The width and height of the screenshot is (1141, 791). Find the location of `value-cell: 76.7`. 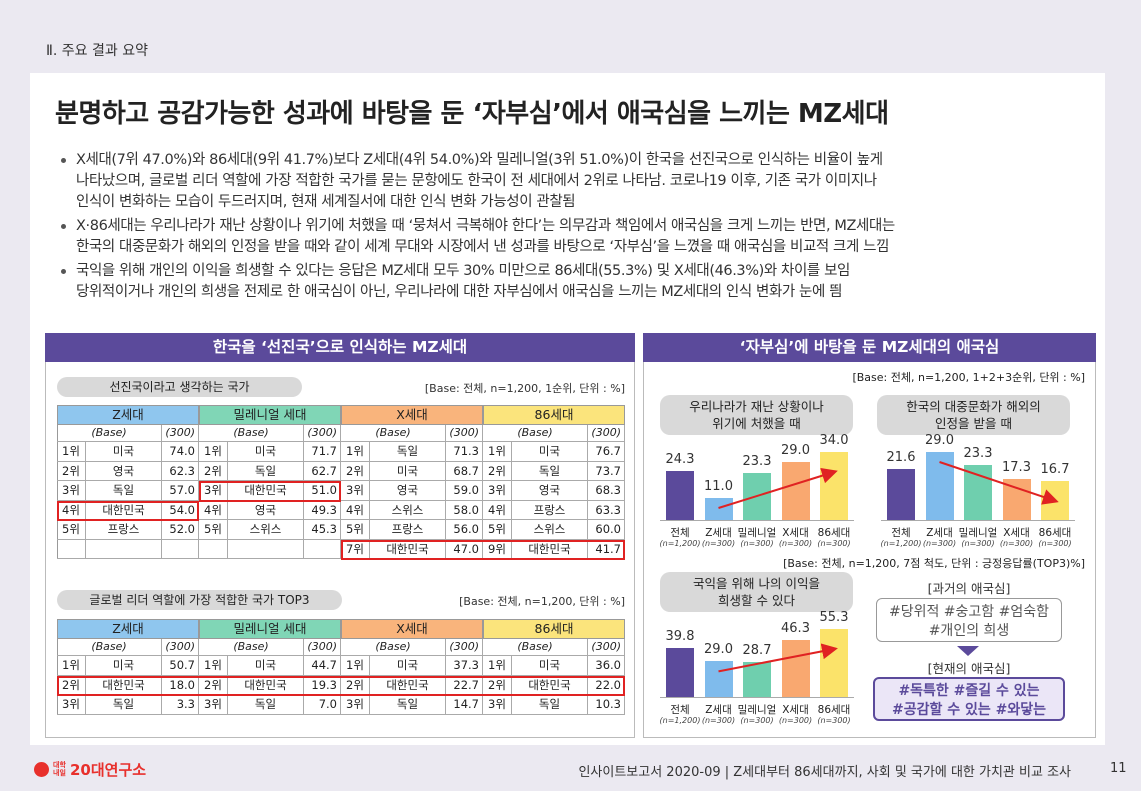

value-cell: 76.7 is located at coordinates (606, 452).